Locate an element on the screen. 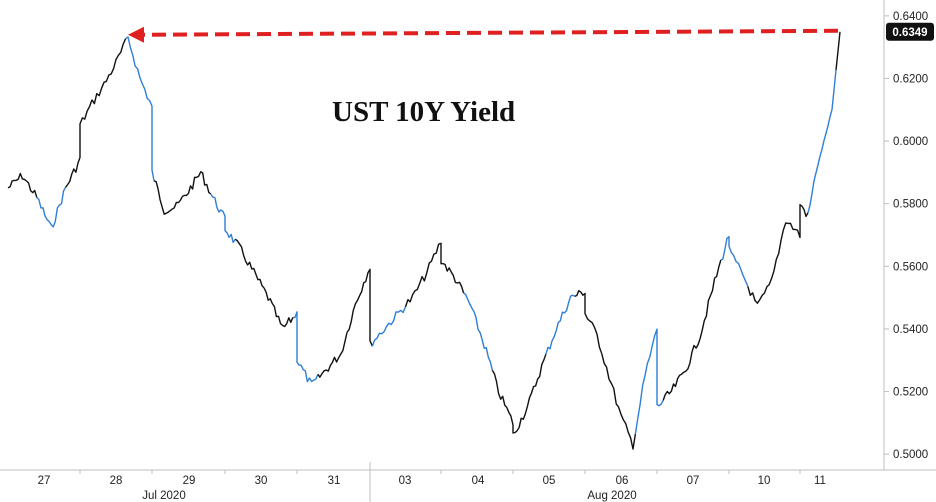 The image size is (936, 502). last-value-box is located at coordinates (910, 31).